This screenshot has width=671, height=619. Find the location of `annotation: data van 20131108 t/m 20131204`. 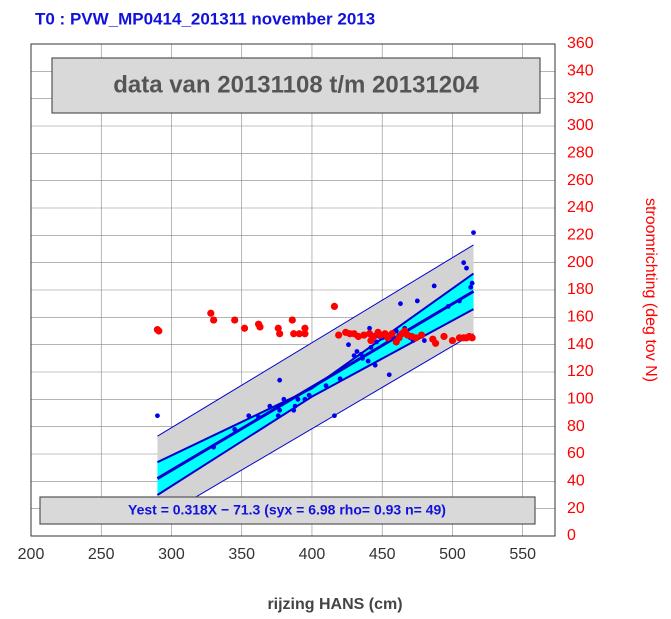

annotation: data van 20131108 t/m 20131204 is located at coordinates (296, 84).